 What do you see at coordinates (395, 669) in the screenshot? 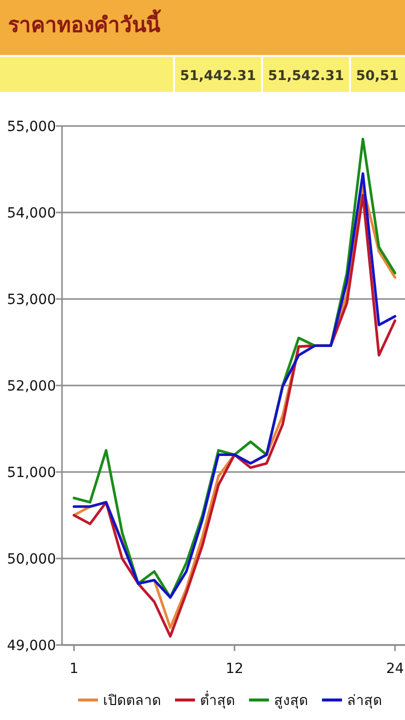
I see `x-tick-label: 24` at bounding box center [395, 669].